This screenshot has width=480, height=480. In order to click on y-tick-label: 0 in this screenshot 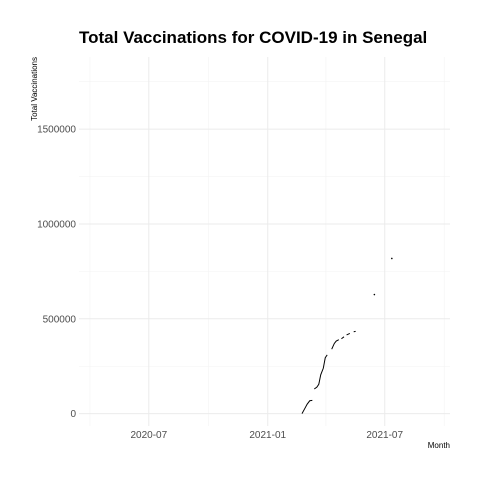, I will do `click(73, 414)`.